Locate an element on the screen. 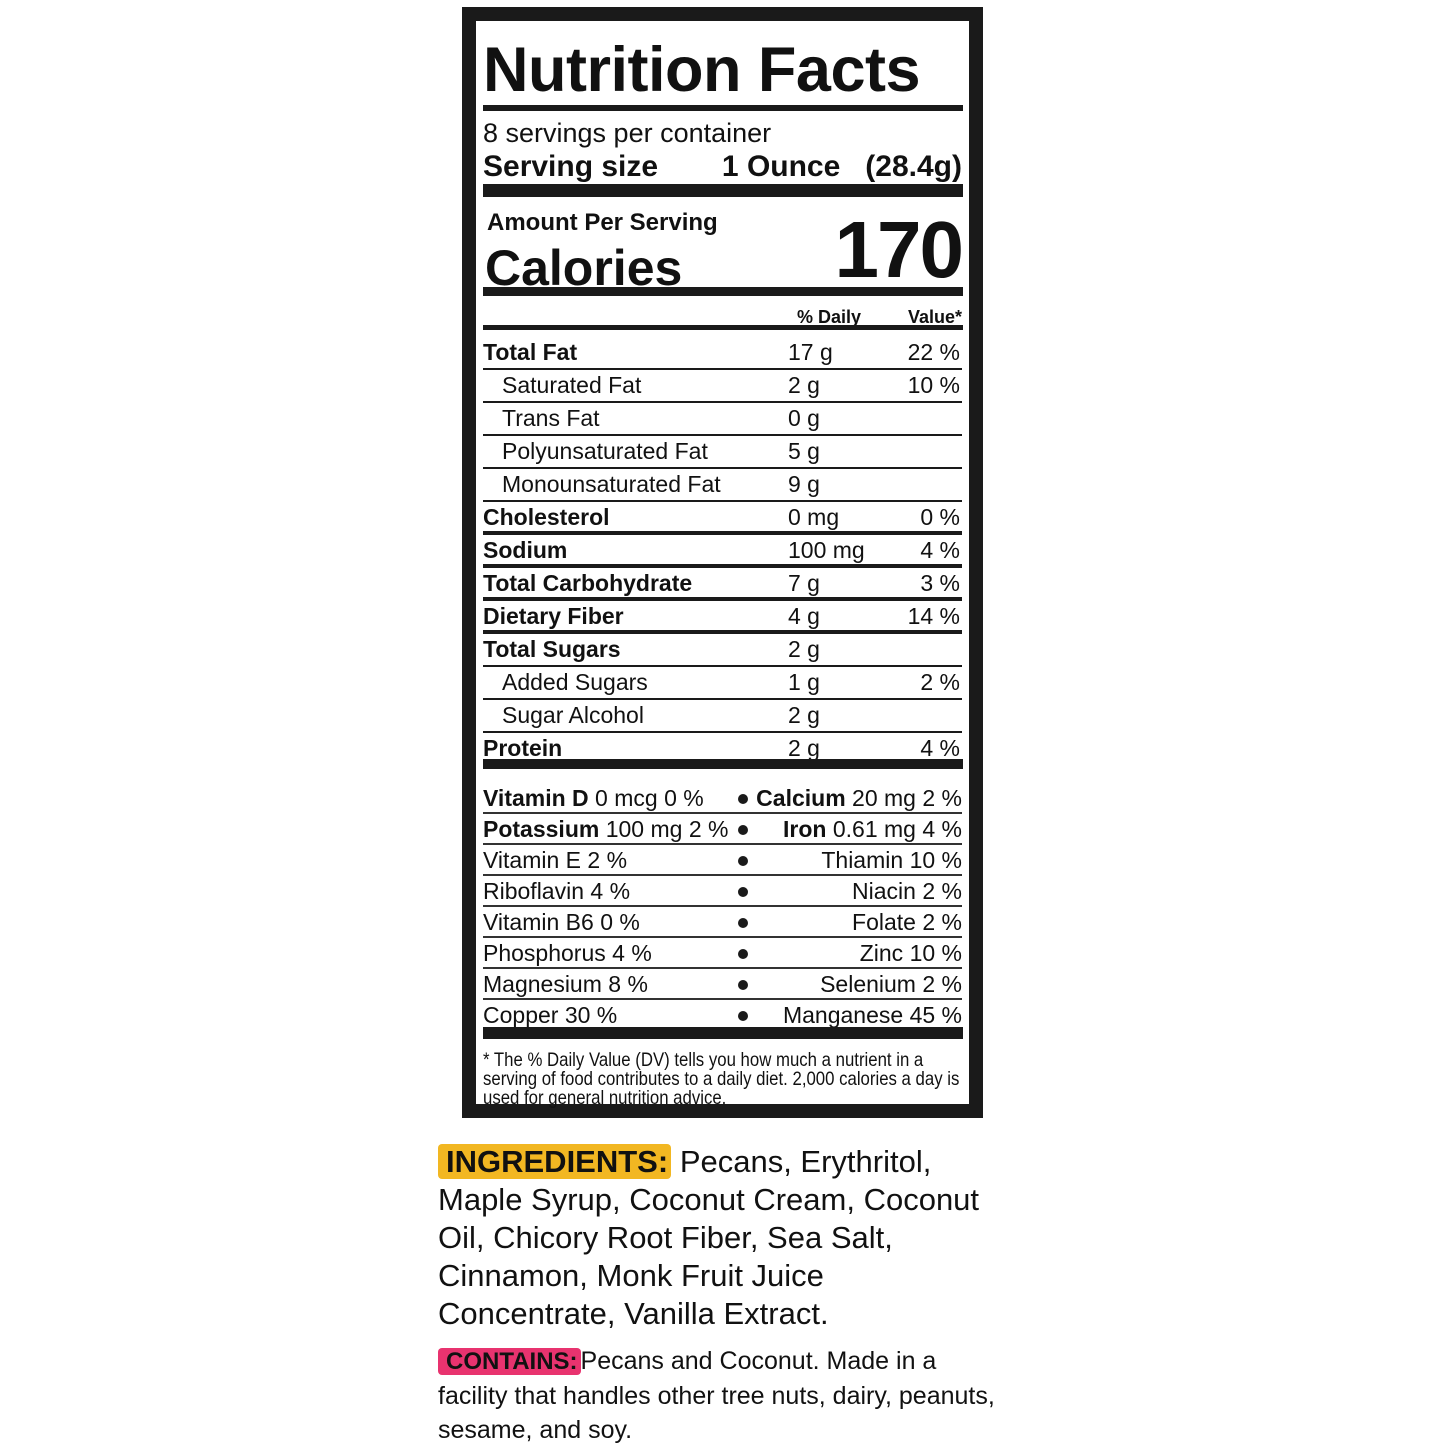 Image resolution: width=1445 pixels, height=1447 pixels. dv-header-1: % Daily is located at coordinates (829, 317).